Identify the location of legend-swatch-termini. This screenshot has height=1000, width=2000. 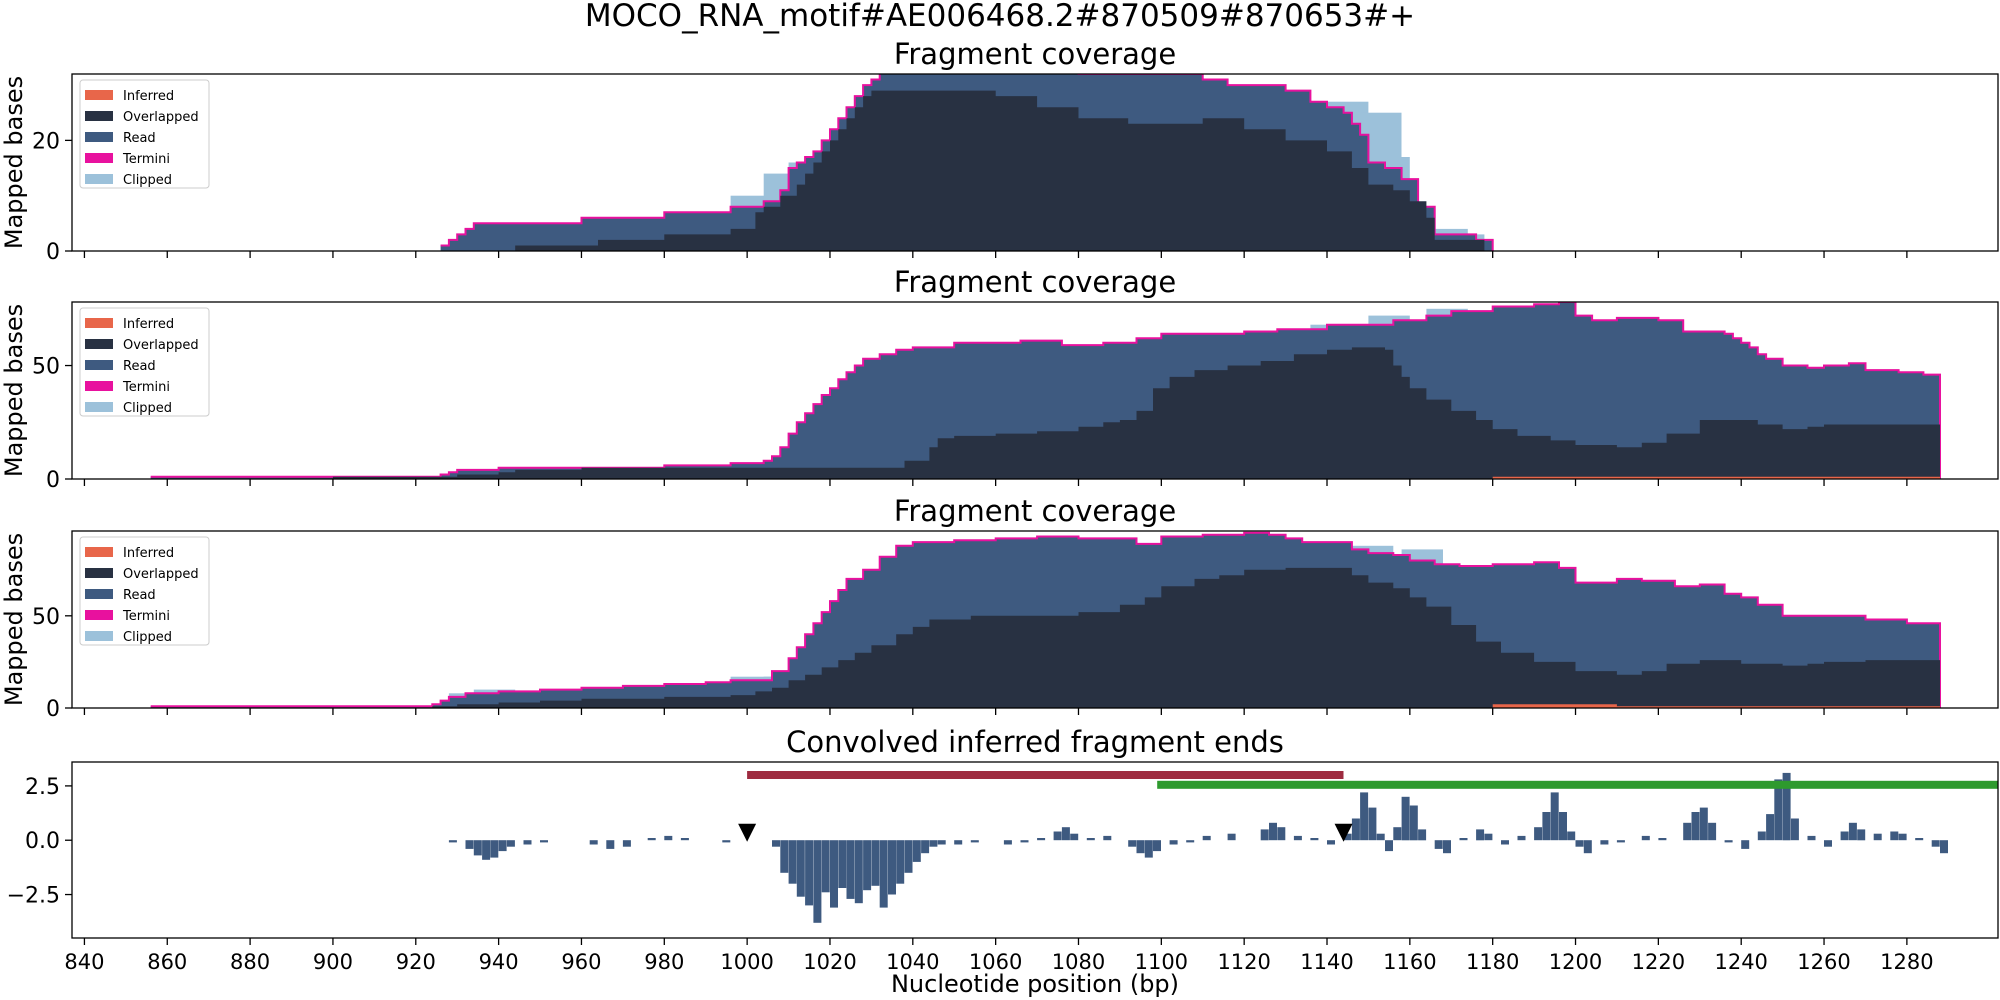
(99, 615).